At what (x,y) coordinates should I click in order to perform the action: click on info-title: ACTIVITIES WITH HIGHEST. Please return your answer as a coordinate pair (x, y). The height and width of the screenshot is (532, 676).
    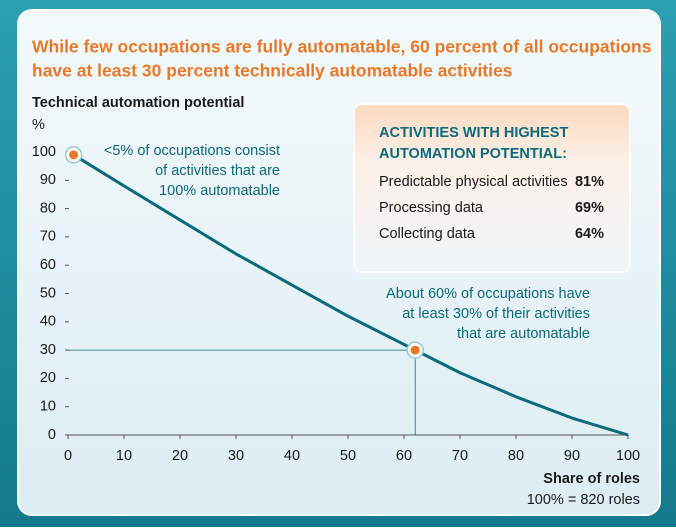
    Looking at the image, I should click on (473, 133).